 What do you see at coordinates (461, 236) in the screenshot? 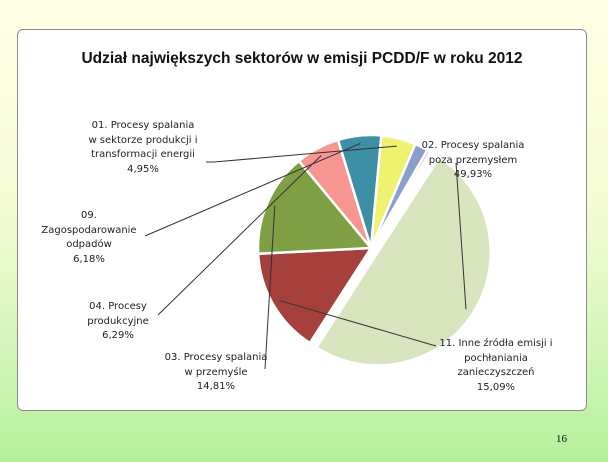
I see `leader-line-s02` at bounding box center [461, 236].